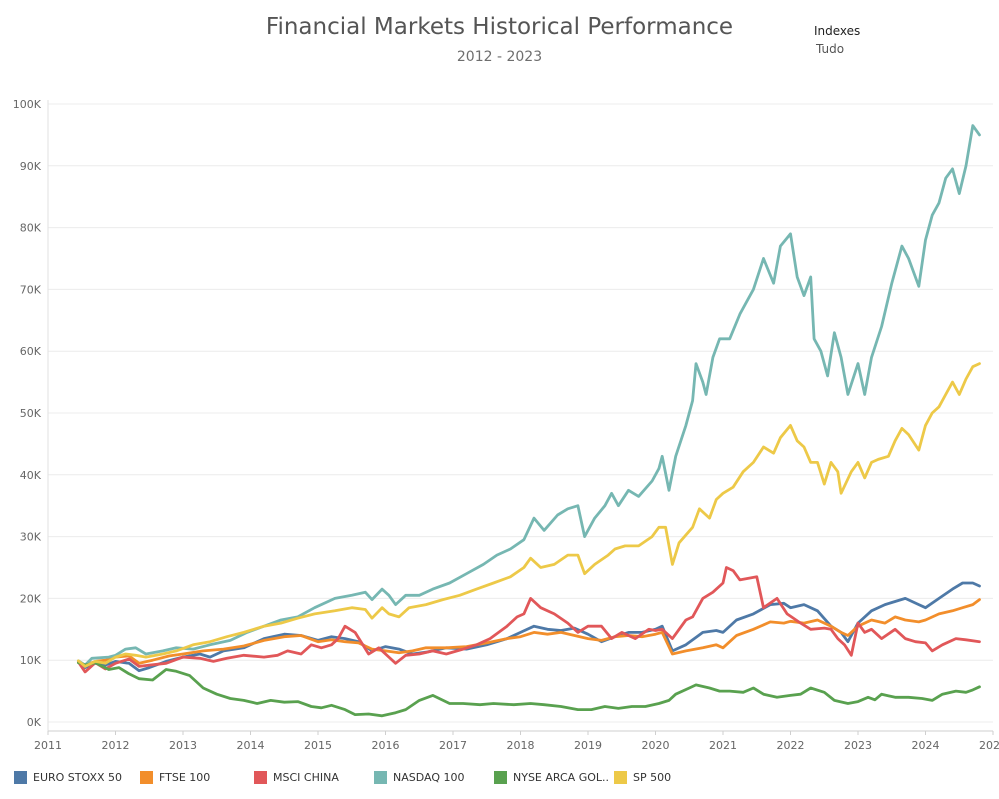 This screenshot has width=999, height=799. I want to click on y-tick-label: 100K, so click(27, 104).